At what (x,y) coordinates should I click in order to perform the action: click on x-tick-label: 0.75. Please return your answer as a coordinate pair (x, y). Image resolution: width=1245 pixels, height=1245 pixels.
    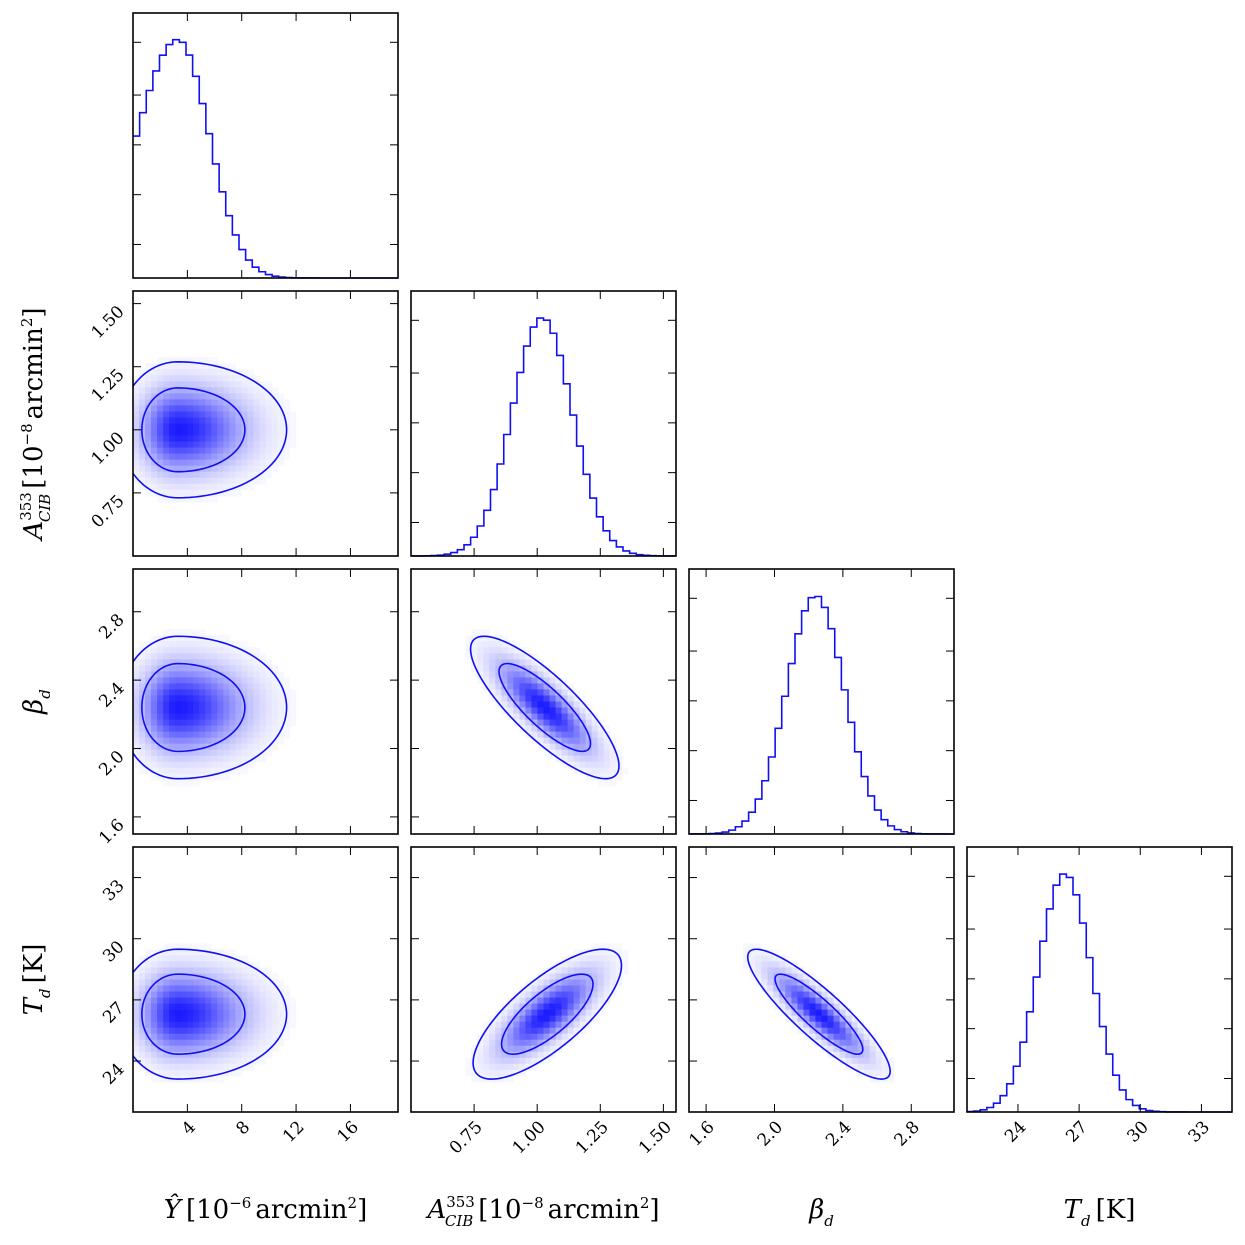
    Looking at the image, I should click on (466, 1137).